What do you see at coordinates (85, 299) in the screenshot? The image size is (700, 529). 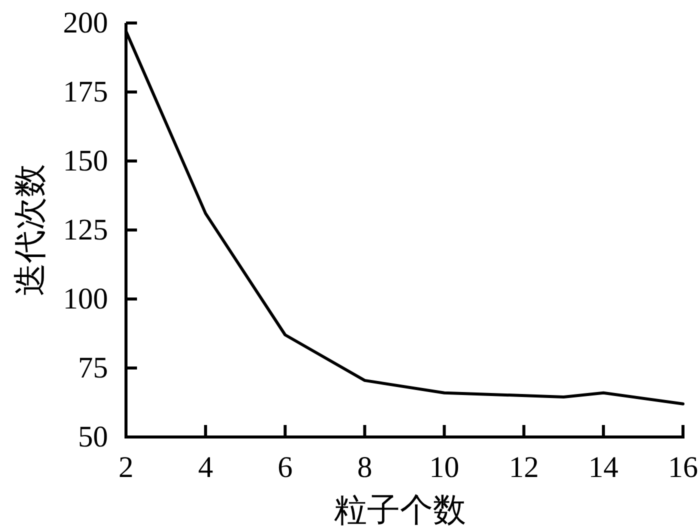 I see `y-tick-label: 100` at bounding box center [85, 299].